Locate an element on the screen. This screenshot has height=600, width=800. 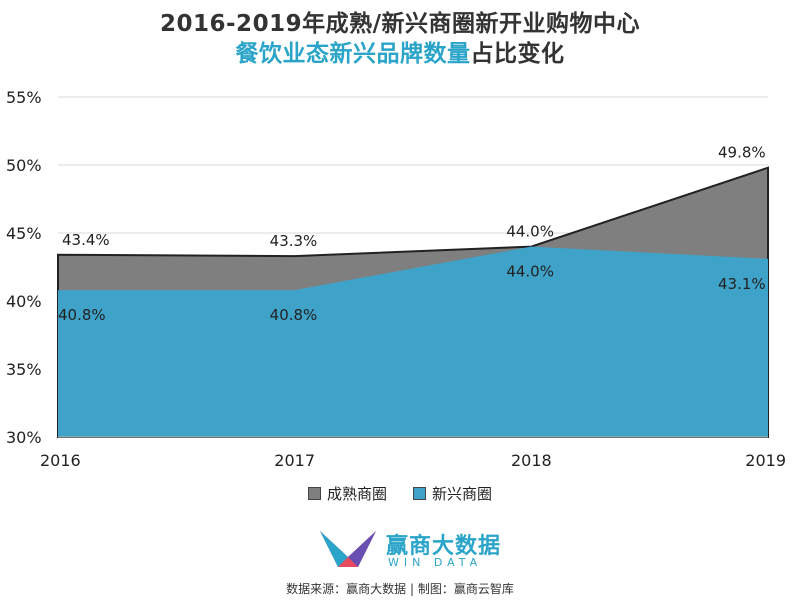
legend-label-emerging: 新兴商圈 is located at coordinates (462, 494).